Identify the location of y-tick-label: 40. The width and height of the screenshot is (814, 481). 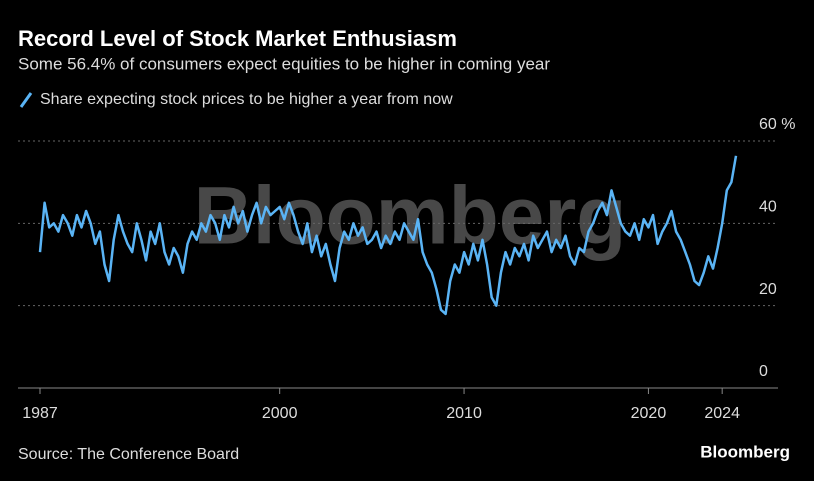
(768, 207).